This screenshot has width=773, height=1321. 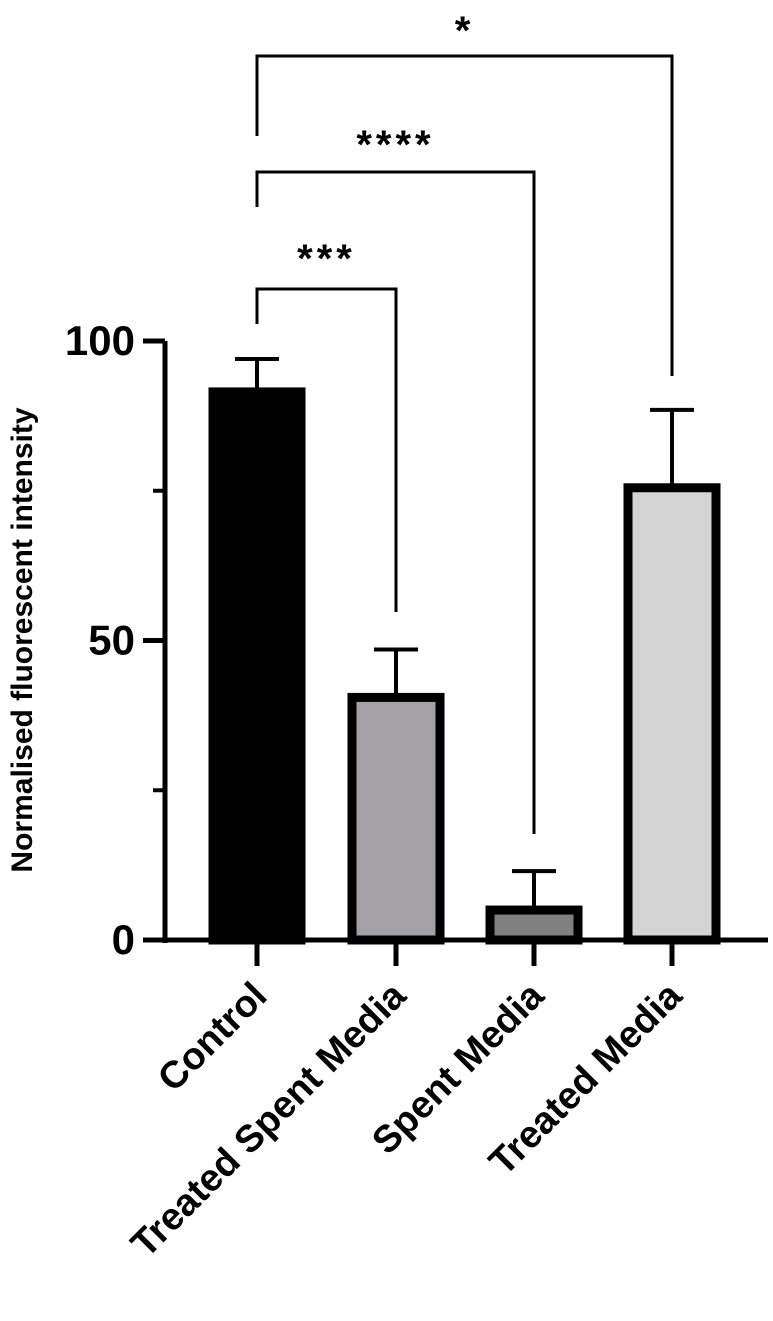 What do you see at coordinates (123, 939) in the screenshot?
I see `y-tick-label-0: 0` at bounding box center [123, 939].